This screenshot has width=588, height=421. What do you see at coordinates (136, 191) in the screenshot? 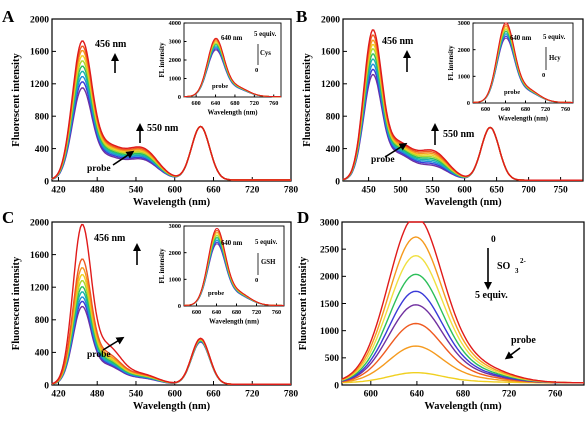
I see `x-tick-label: 540` at bounding box center [136, 191].